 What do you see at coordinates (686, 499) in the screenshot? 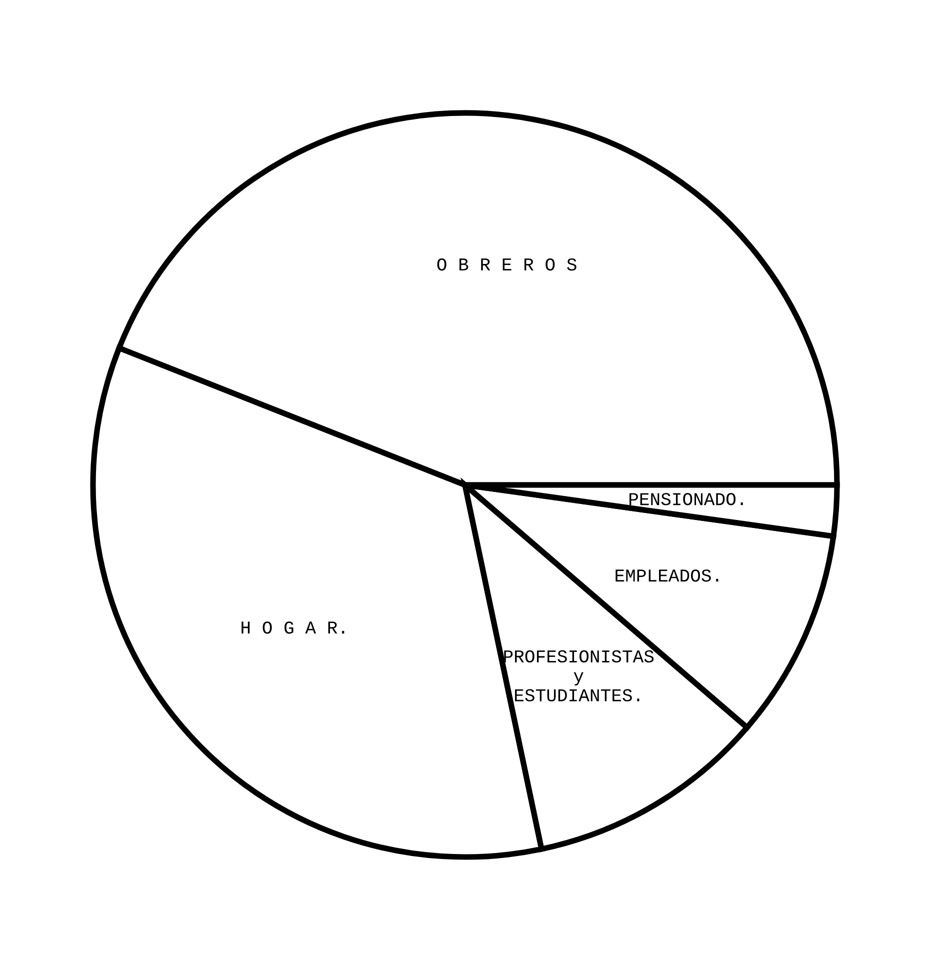
I see `slice-label: PENSIONADO.` at bounding box center [686, 499].